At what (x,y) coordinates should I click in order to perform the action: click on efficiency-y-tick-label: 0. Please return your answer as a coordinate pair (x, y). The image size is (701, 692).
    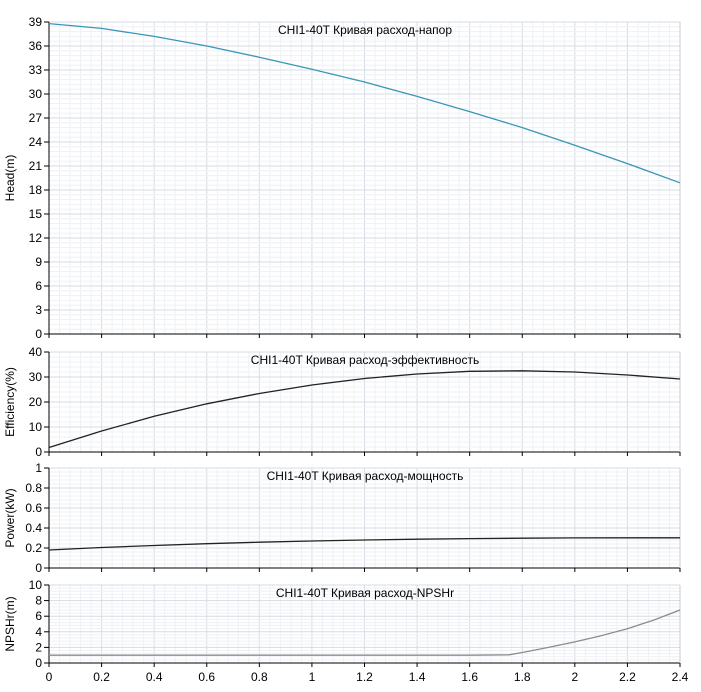
    Looking at the image, I should click on (38, 452).